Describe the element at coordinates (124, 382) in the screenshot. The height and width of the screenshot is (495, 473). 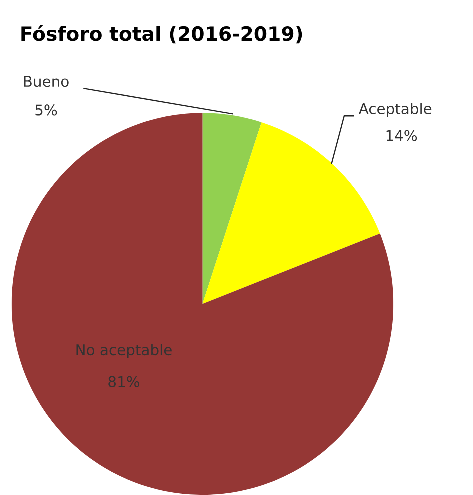
I see `data-label: 81%` at that location.